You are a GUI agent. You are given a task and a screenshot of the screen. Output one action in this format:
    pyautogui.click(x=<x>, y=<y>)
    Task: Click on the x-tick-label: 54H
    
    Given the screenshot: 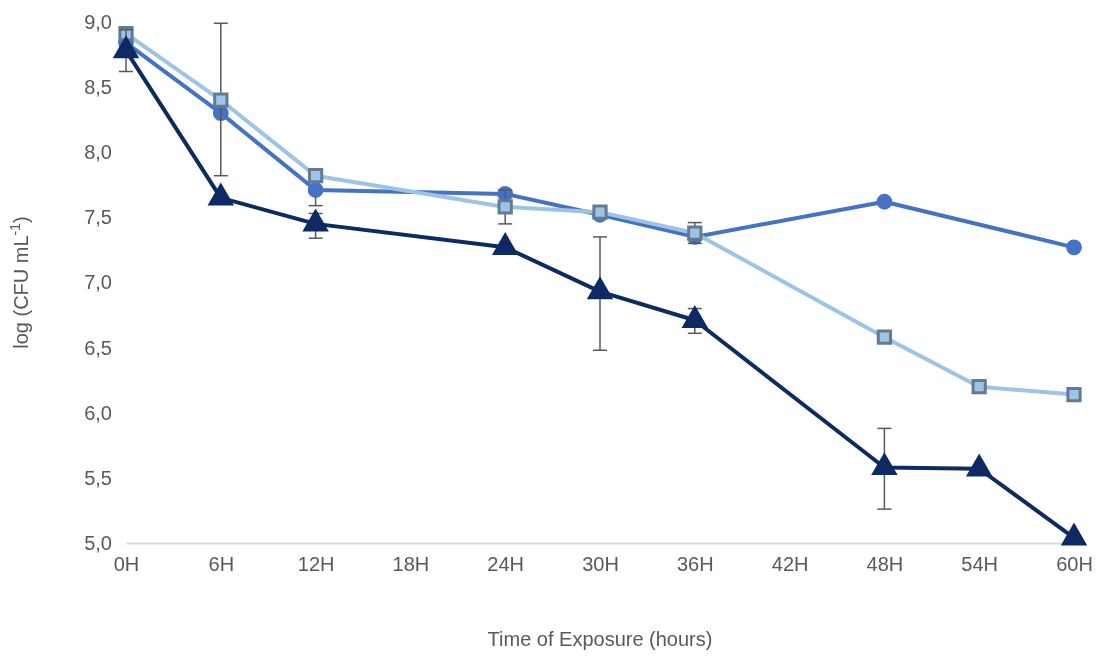 What is the action you would take?
    pyautogui.click(x=980, y=564)
    